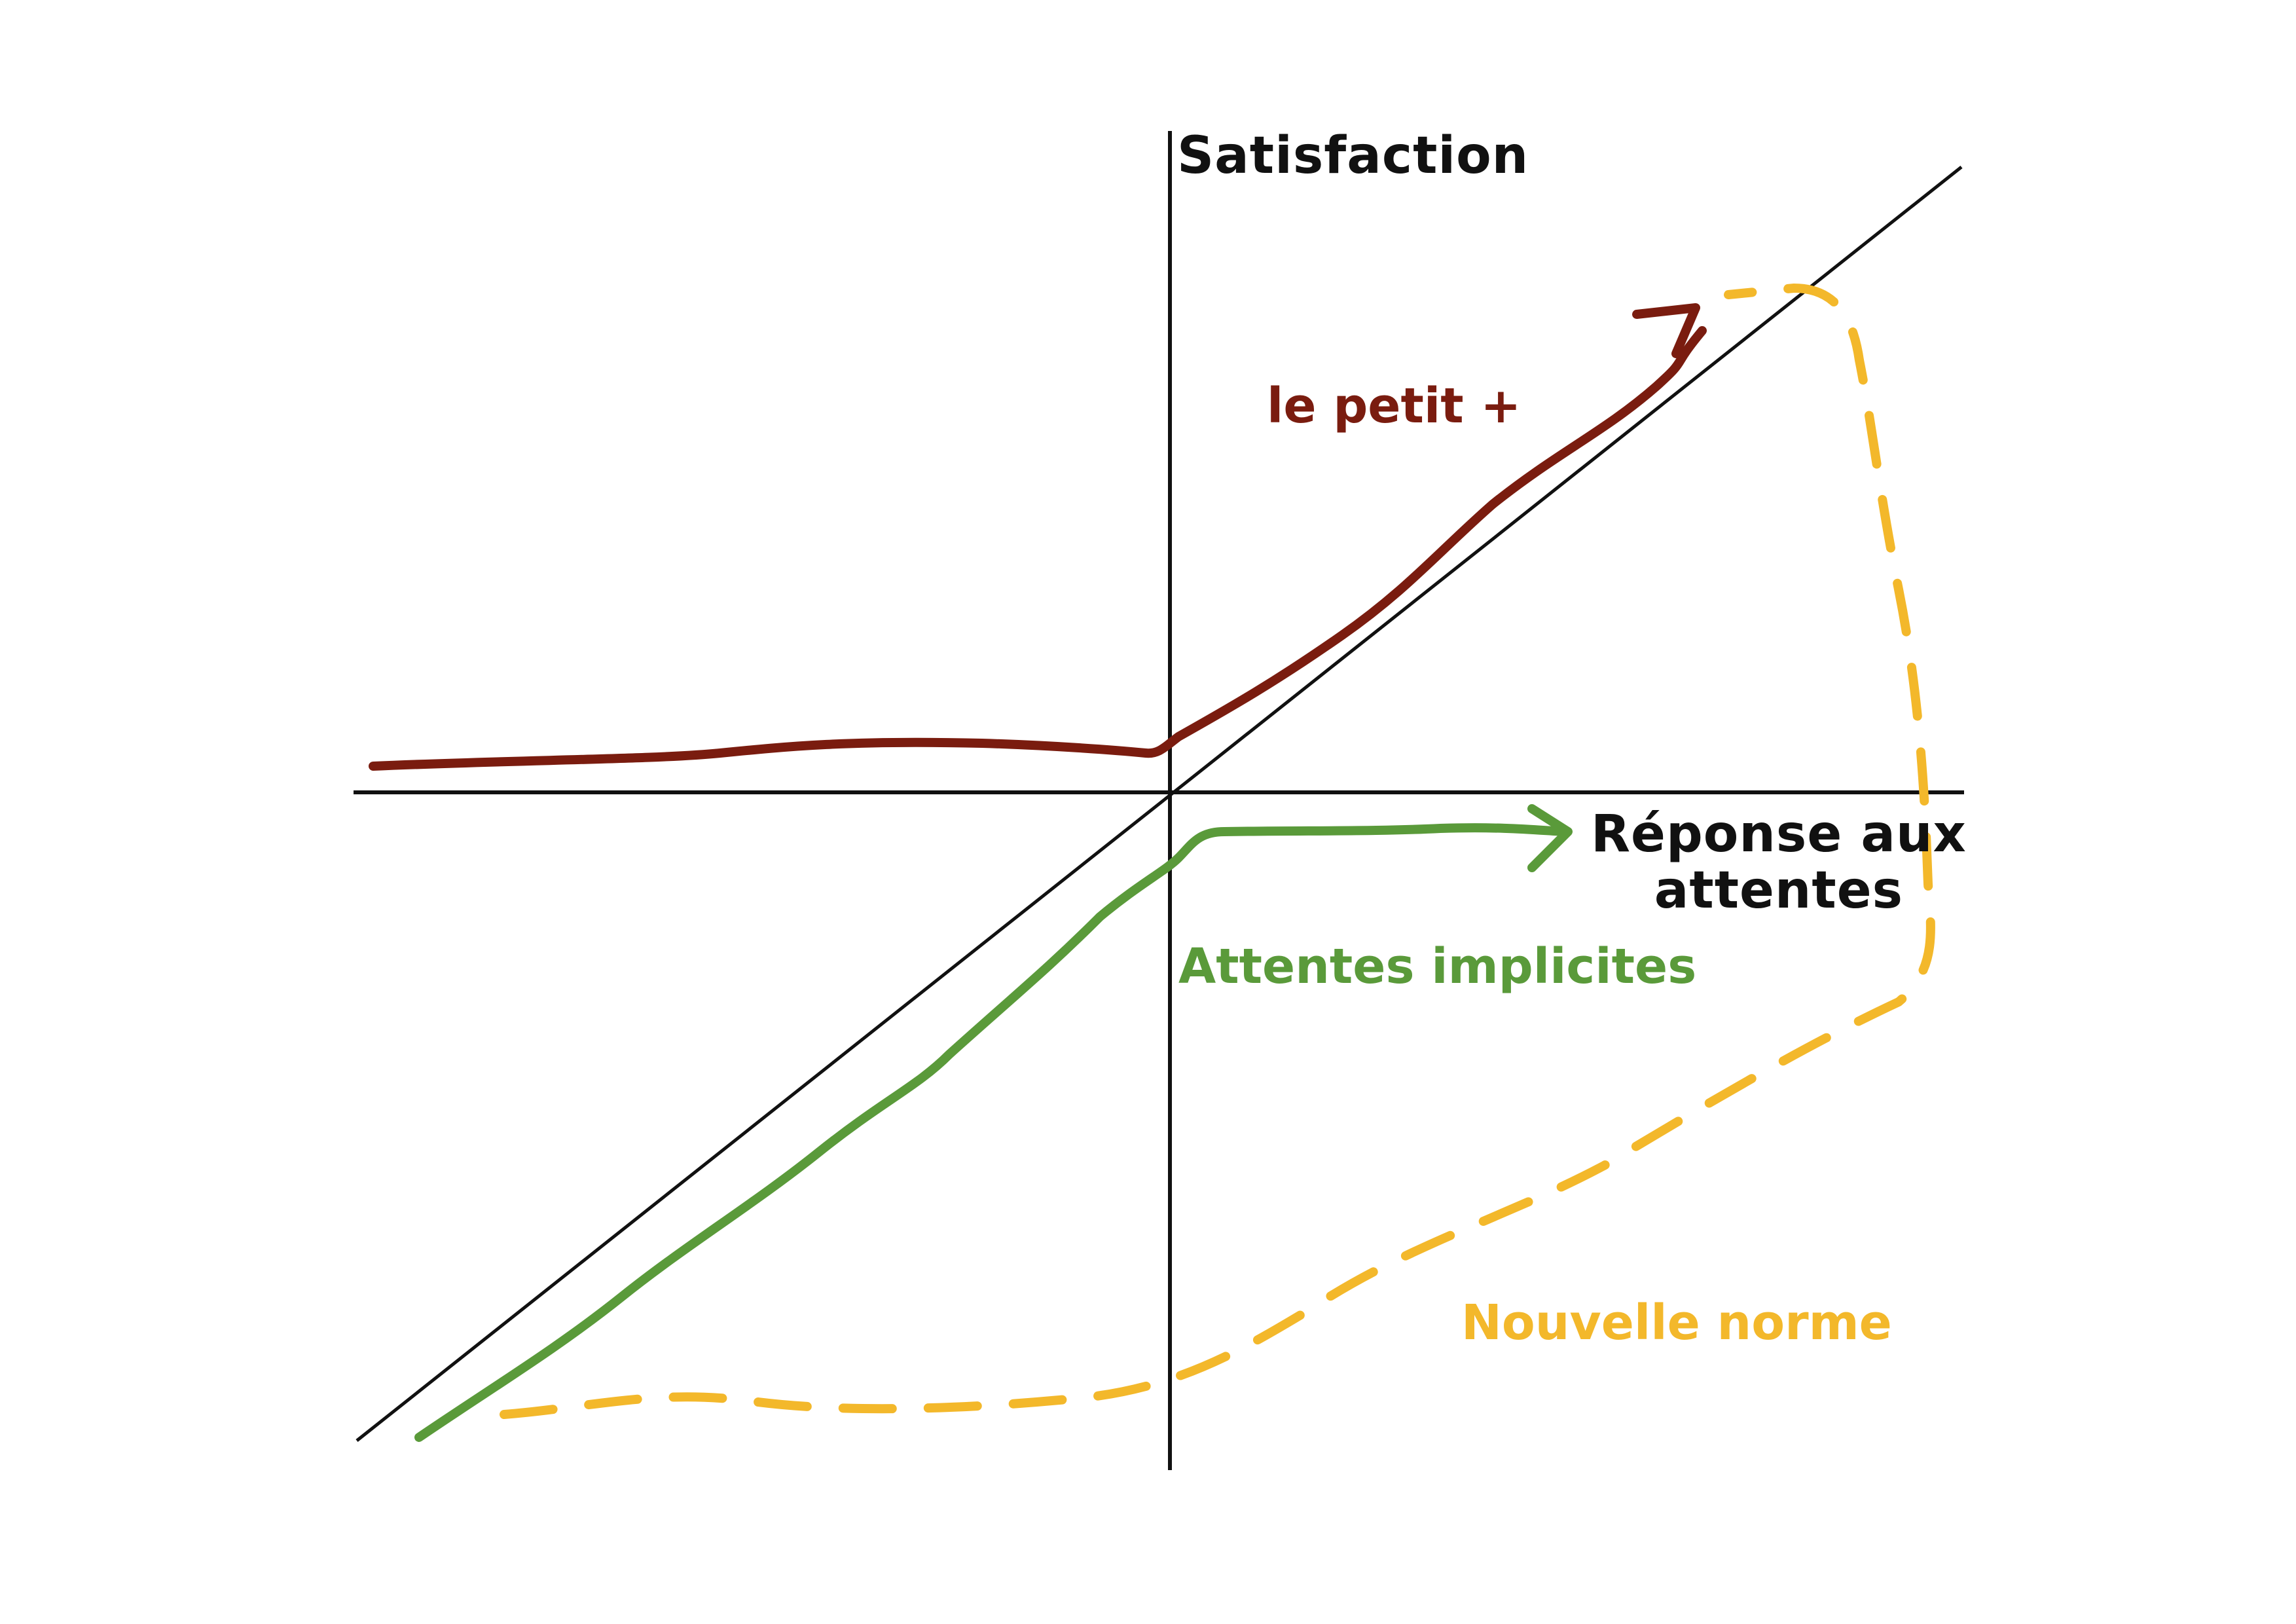  Describe the element at coordinates (1779, 890) in the screenshot. I see `x-axis-label-line2: attentes` at that location.